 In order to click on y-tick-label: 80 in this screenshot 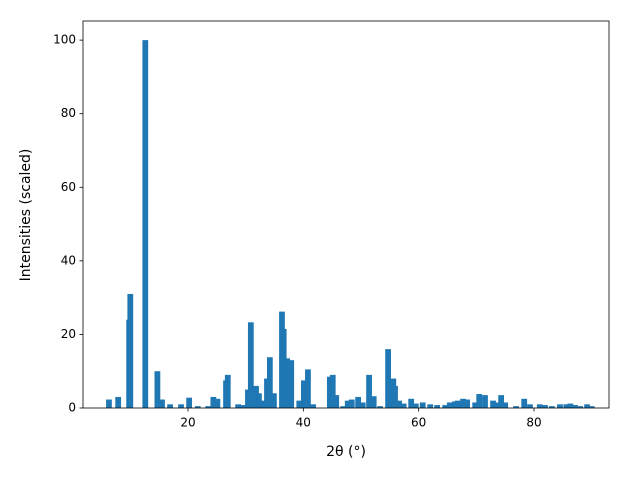, I will do `click(68, 113)`.